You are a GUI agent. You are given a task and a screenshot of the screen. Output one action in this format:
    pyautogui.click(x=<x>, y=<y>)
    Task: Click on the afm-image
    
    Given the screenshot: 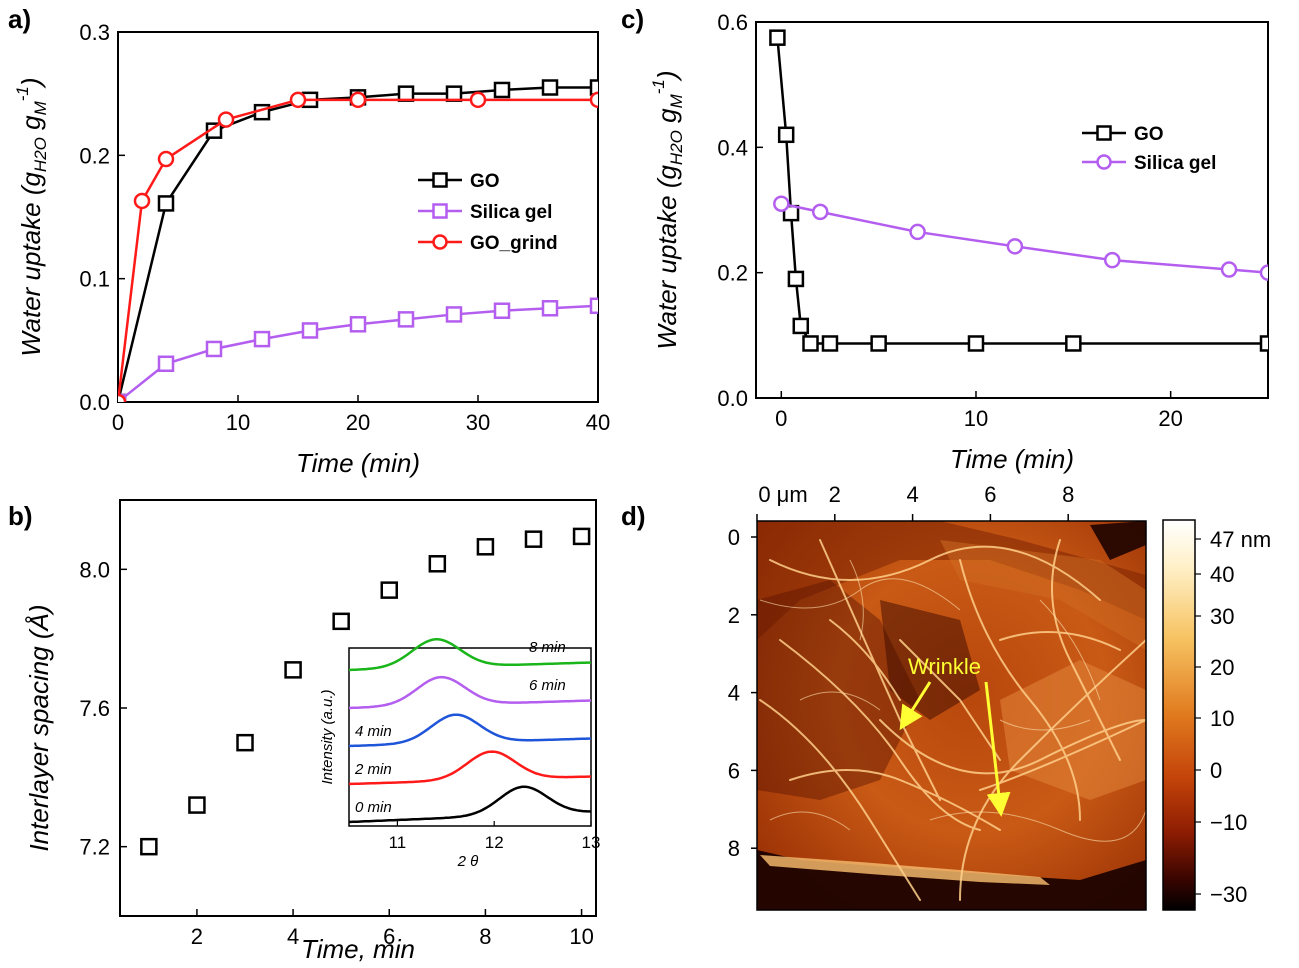 What is the action you would take?
    pyautogui.click(x=951, y=715)
    